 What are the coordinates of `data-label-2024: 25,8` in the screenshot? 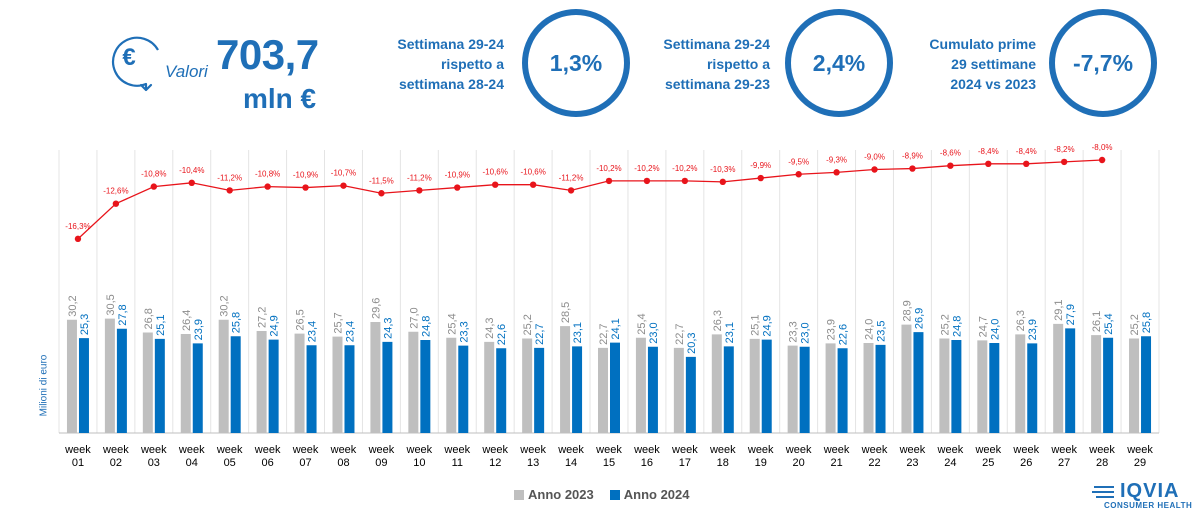 It's located at (237, 322).